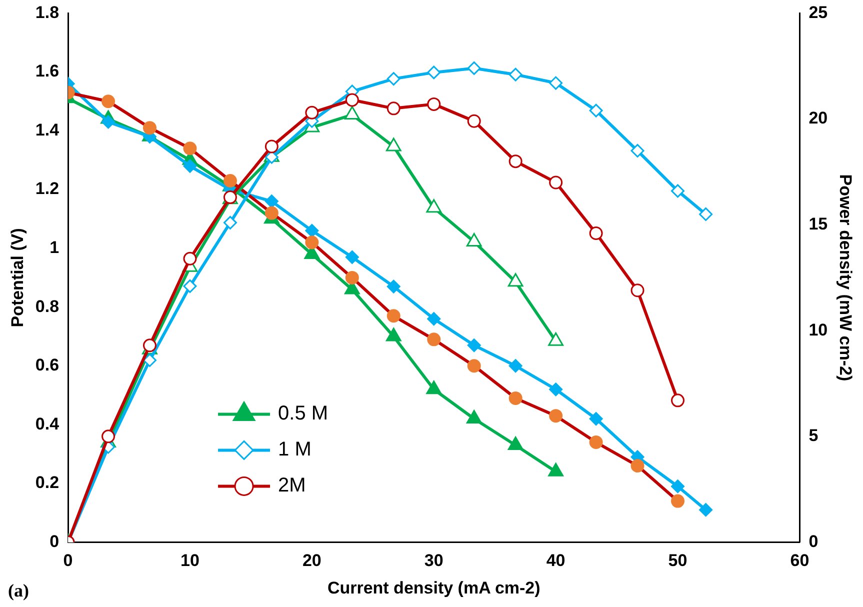 The height and width of the screenshot is (607, 863). I want to click on x-tick-label: 60, so click(800, 560).